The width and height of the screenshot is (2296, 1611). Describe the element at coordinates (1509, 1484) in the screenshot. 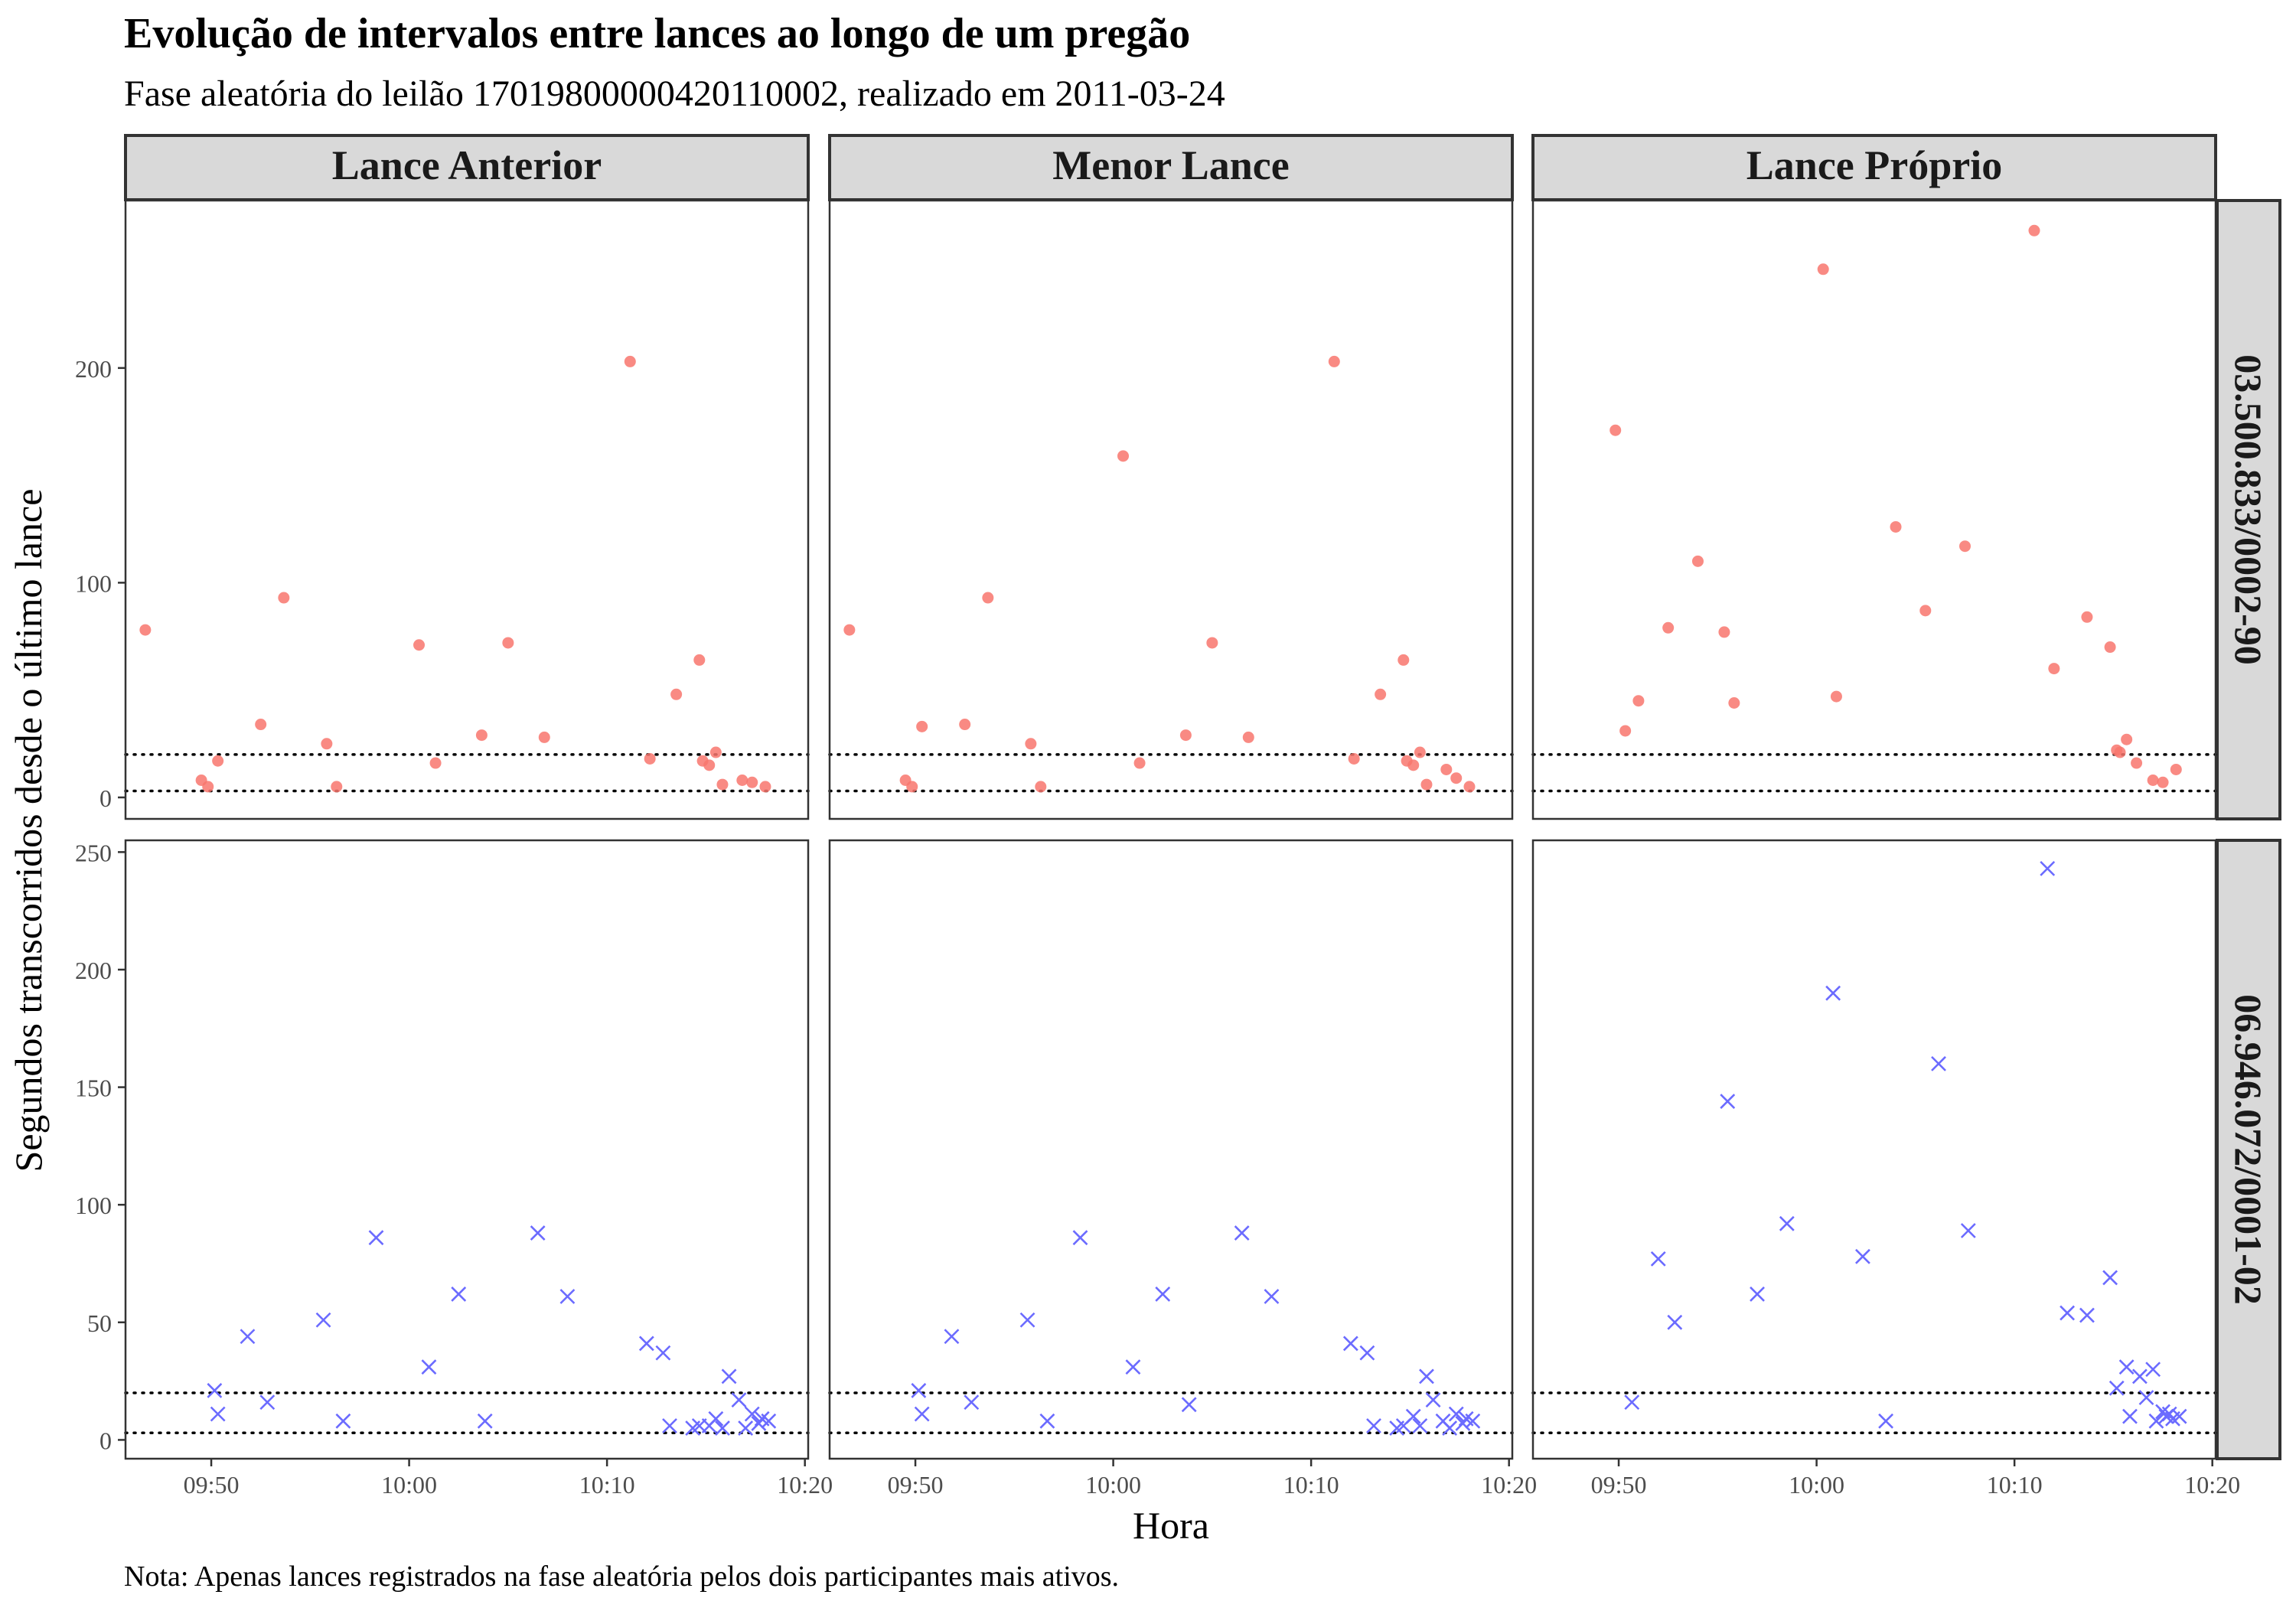

I see `x-tick-label: 10:20` at that location.